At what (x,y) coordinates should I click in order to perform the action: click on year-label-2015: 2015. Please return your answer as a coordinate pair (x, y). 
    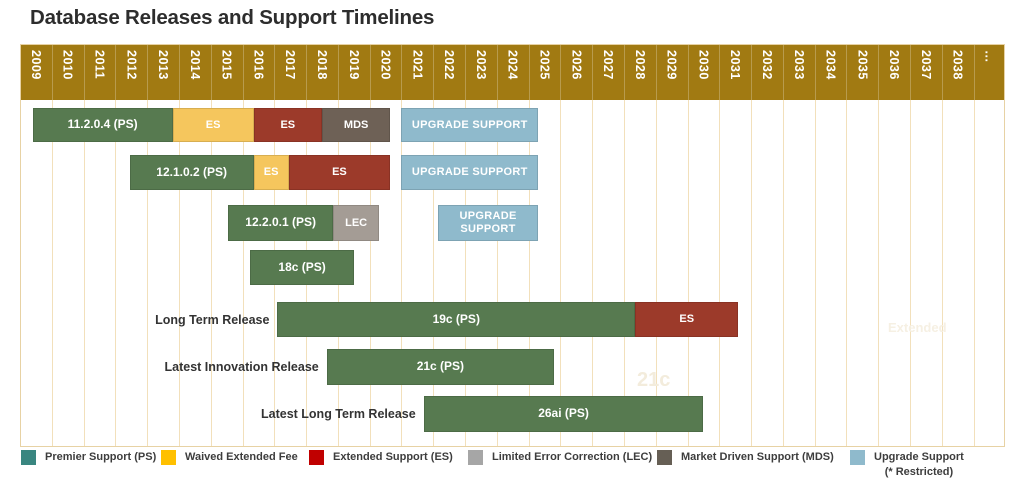
    Looking at the image, I should click on (226, 65).